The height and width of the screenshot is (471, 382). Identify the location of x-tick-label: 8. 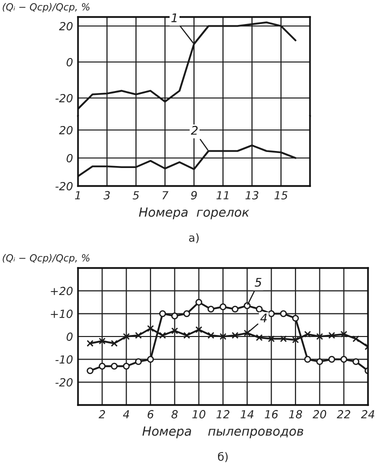
(175, 414).